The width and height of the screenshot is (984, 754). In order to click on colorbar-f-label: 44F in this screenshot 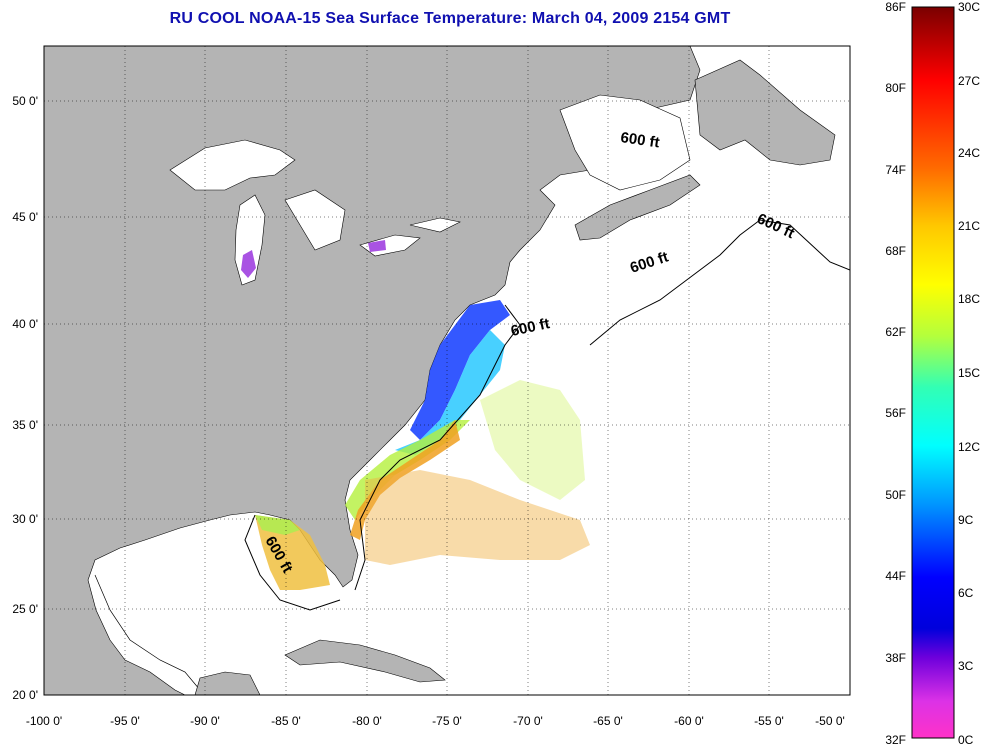, I will do `click(895, 576)`.